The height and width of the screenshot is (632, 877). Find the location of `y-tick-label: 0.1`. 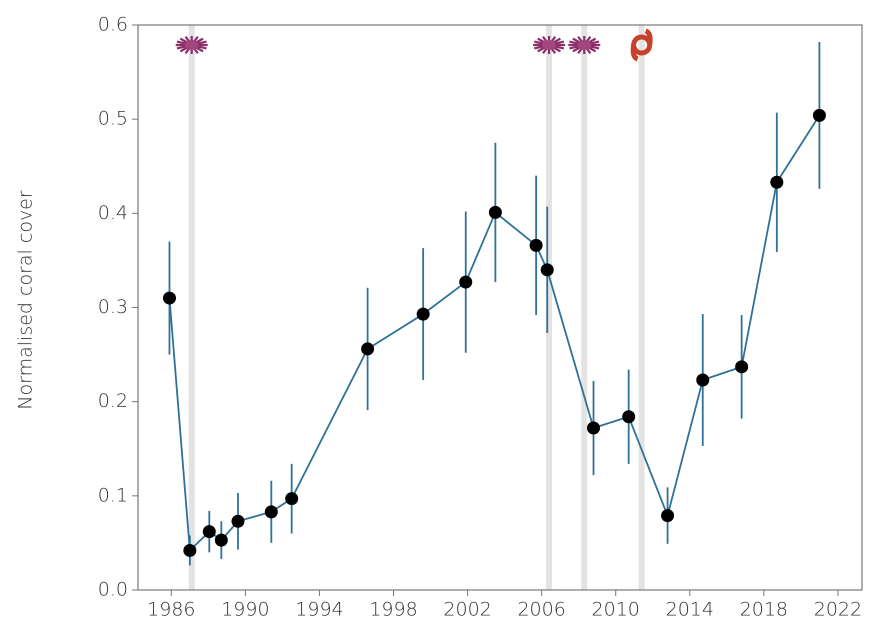

y-tick-label: 0.1 is located at coordinates (113, 495).